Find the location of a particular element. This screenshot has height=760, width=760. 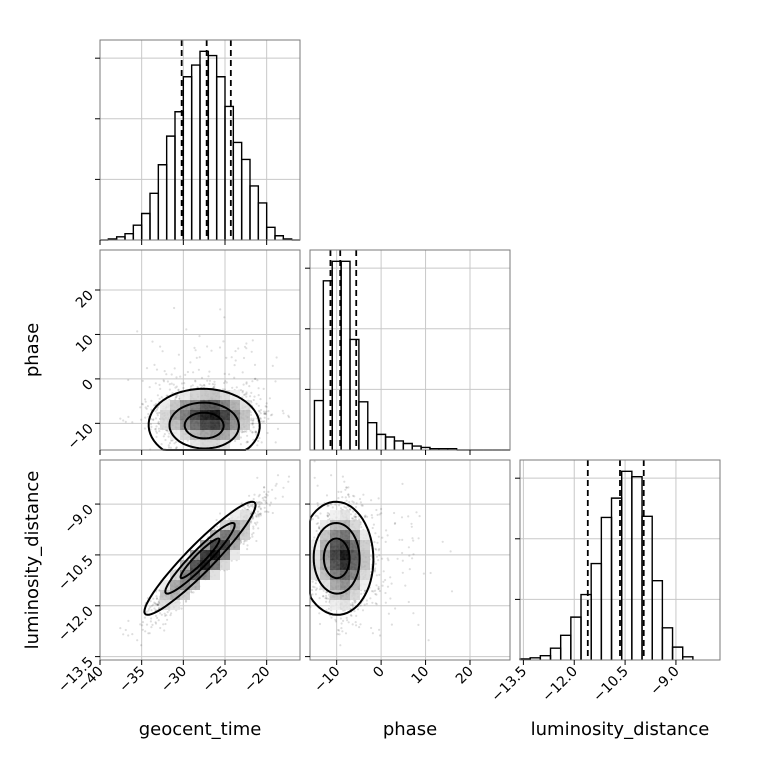

y-axis-label-luminosity-distance: luminosity_distance is located at coordinates (32, 560).